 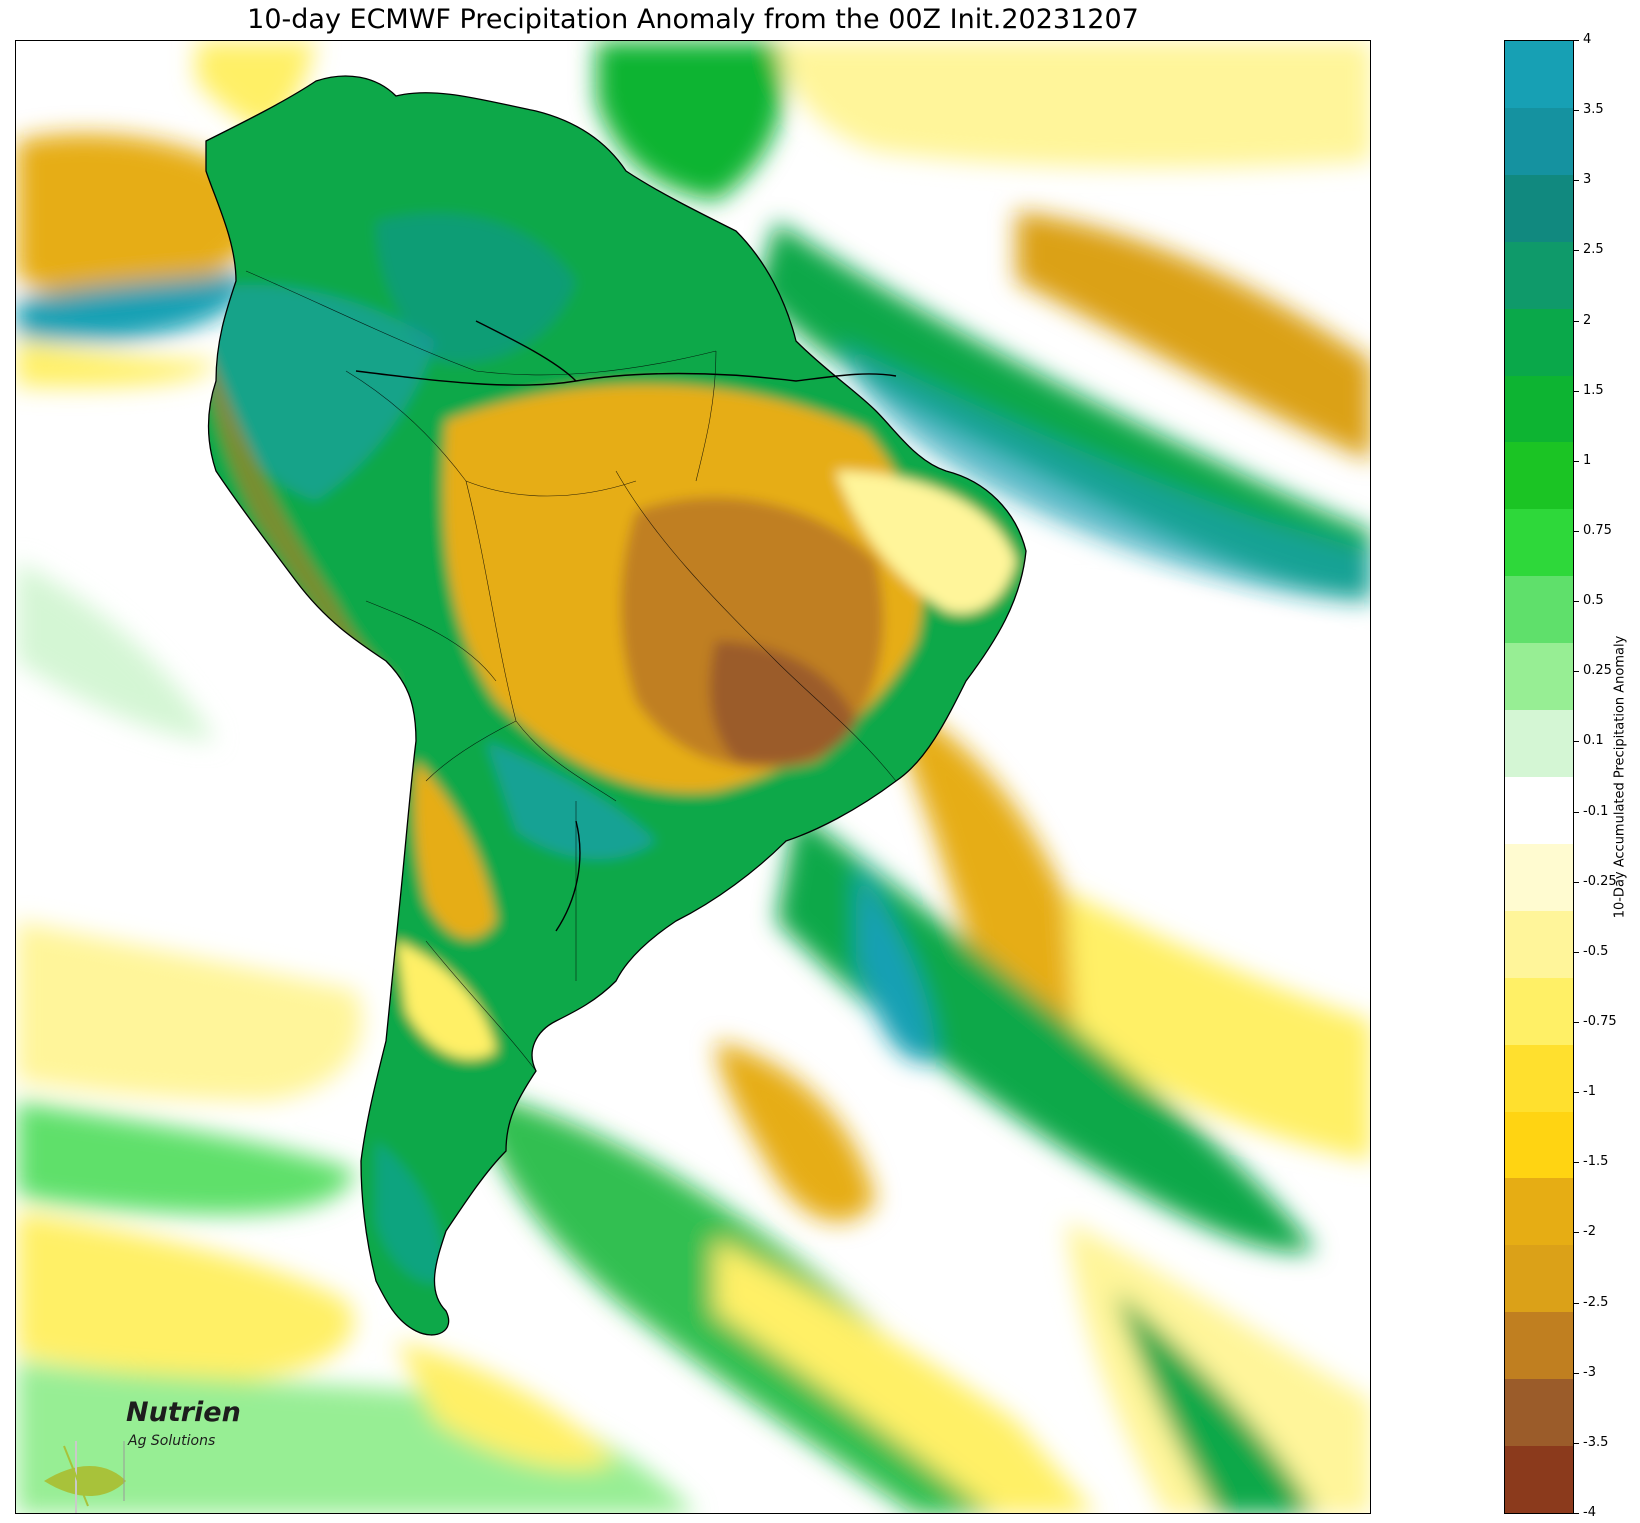 I want to click on colorbar, so click(x=1539, y=777).